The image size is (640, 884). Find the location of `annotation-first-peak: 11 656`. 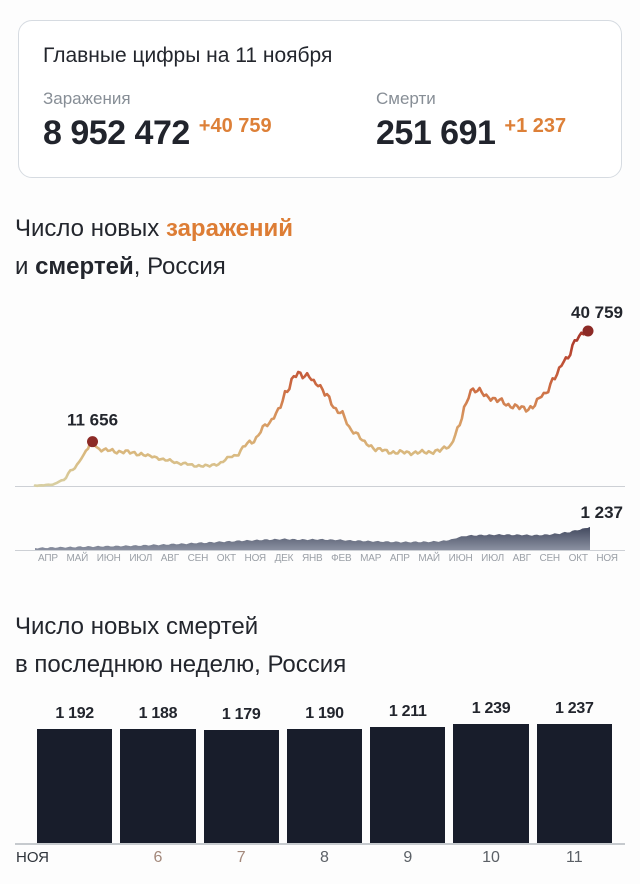

annotation-first-peak: 11 656 is located at coordinates (92, 420).